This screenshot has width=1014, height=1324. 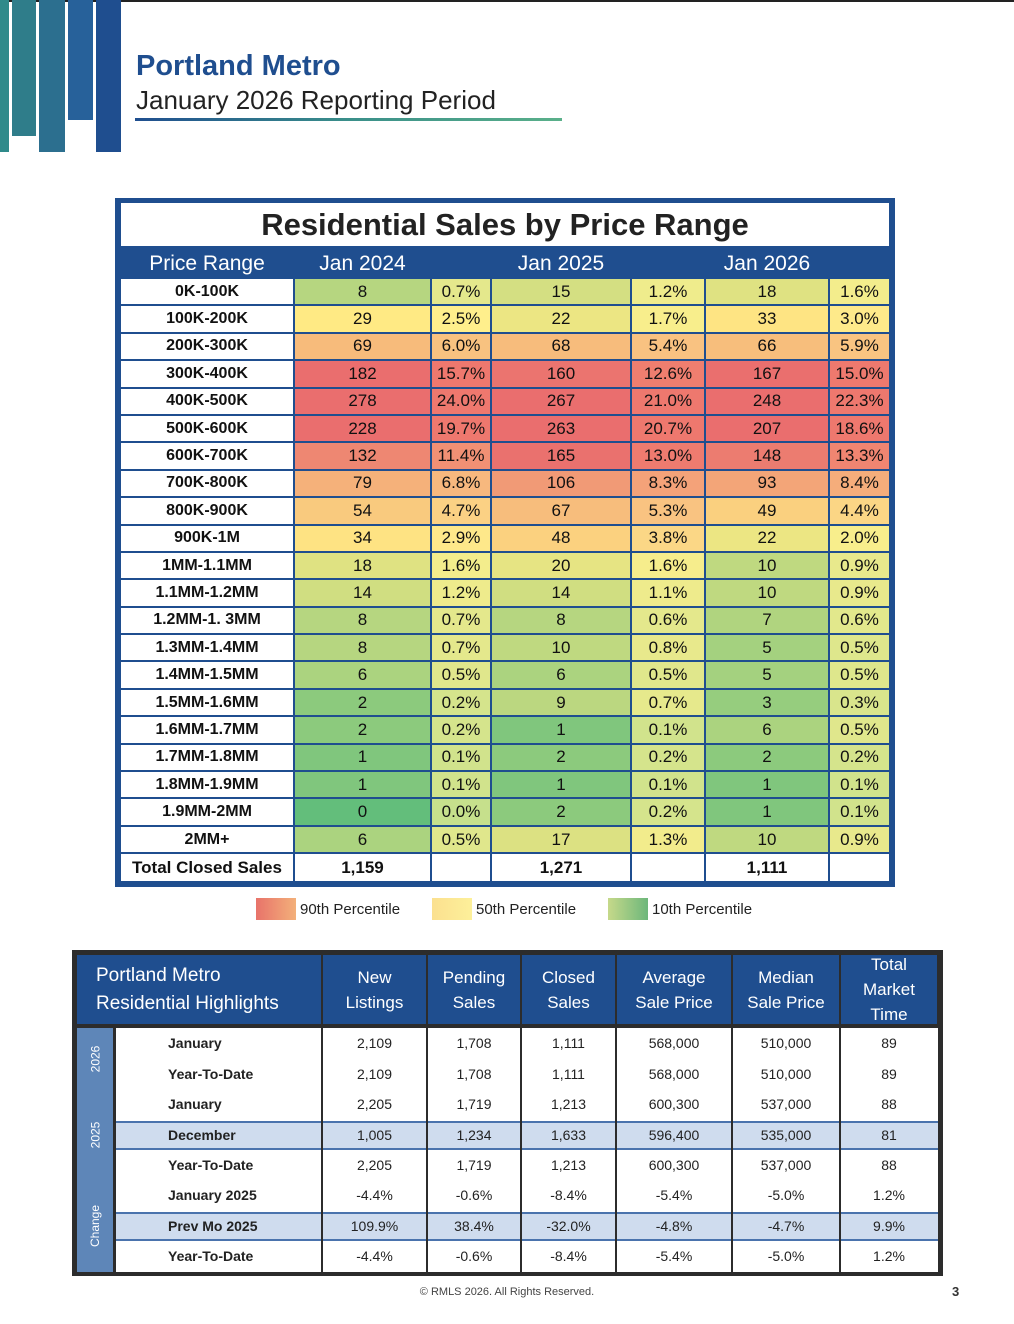 What do you see at coordinates (674, 1134) in the screenshot?
I see `highlight-value: 596,400` at bounding box center [674, 1134].